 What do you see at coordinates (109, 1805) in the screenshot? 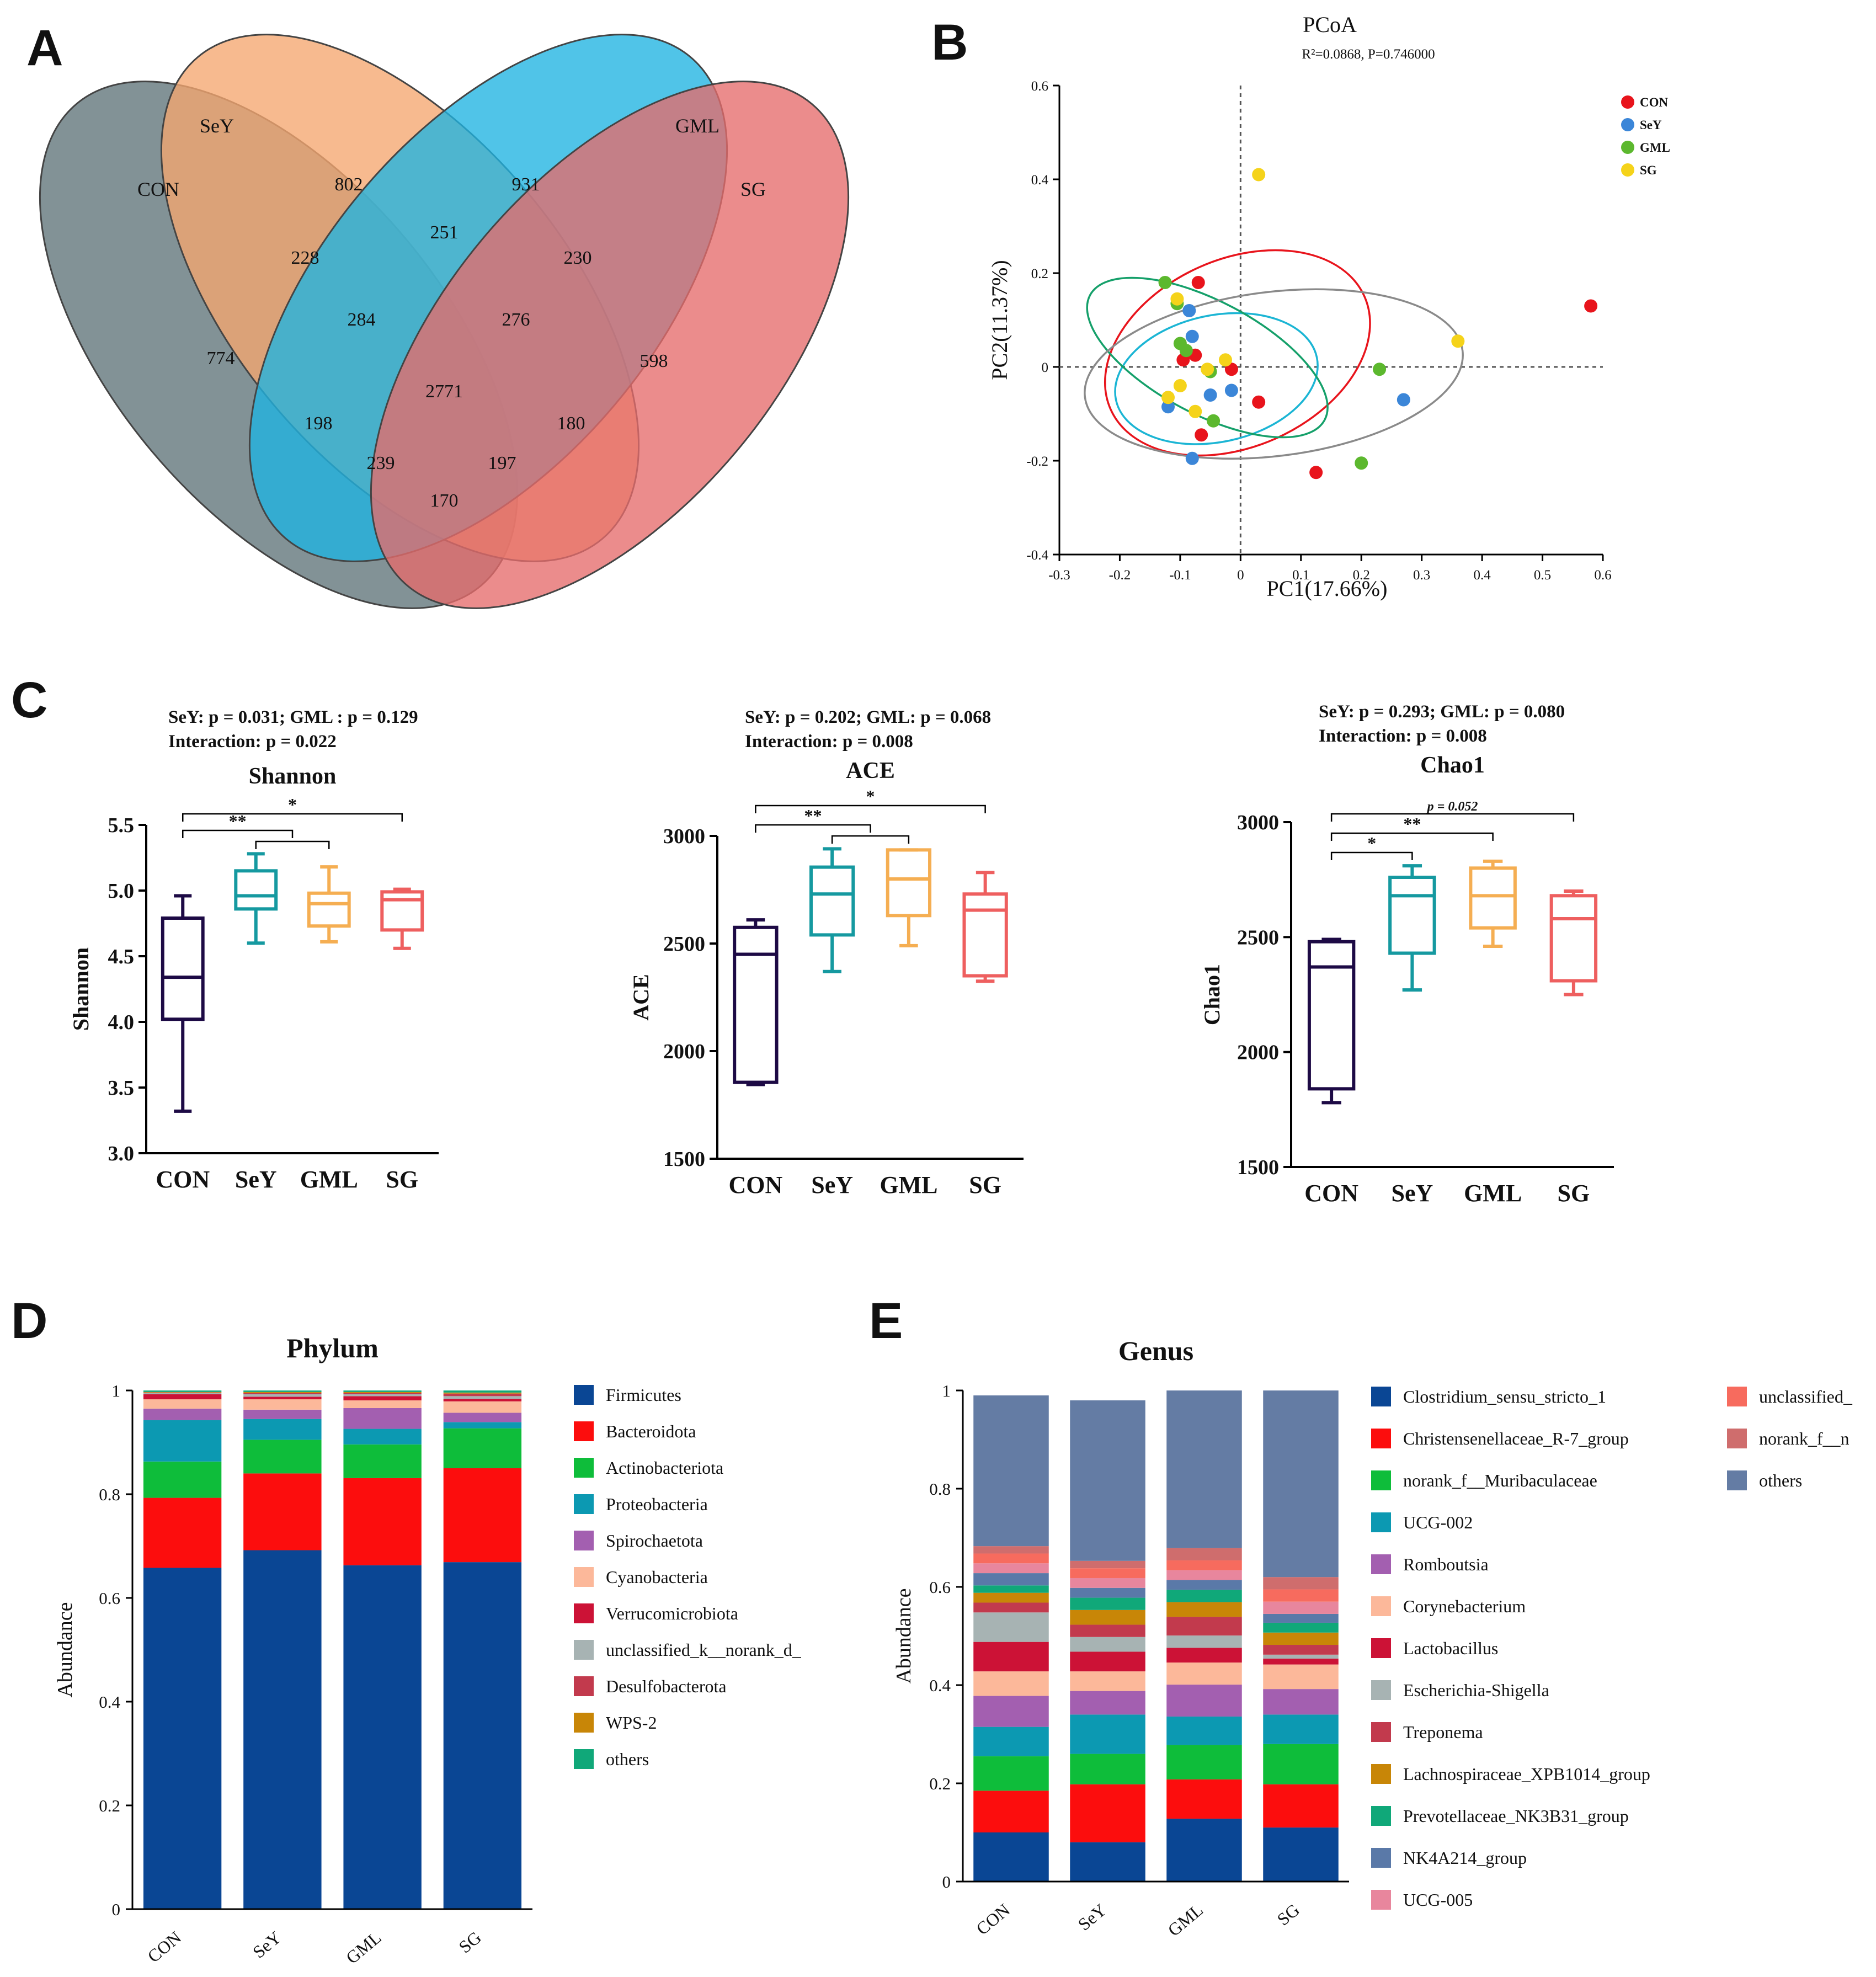
I see `bar-phylum-y-tick-label: 0.2` at bounding box center [109, 1805].